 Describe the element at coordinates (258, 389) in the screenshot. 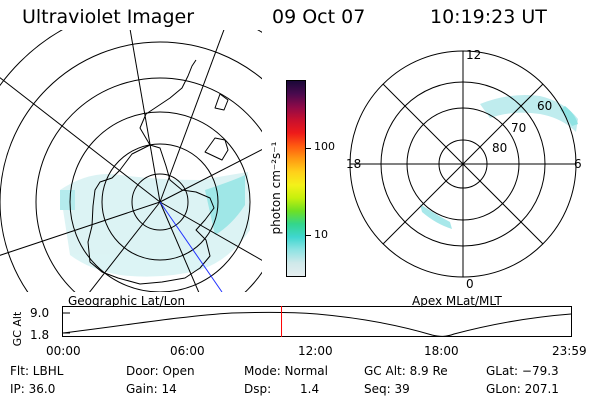

I see `info-dsp-label: Dsp:` at that location.